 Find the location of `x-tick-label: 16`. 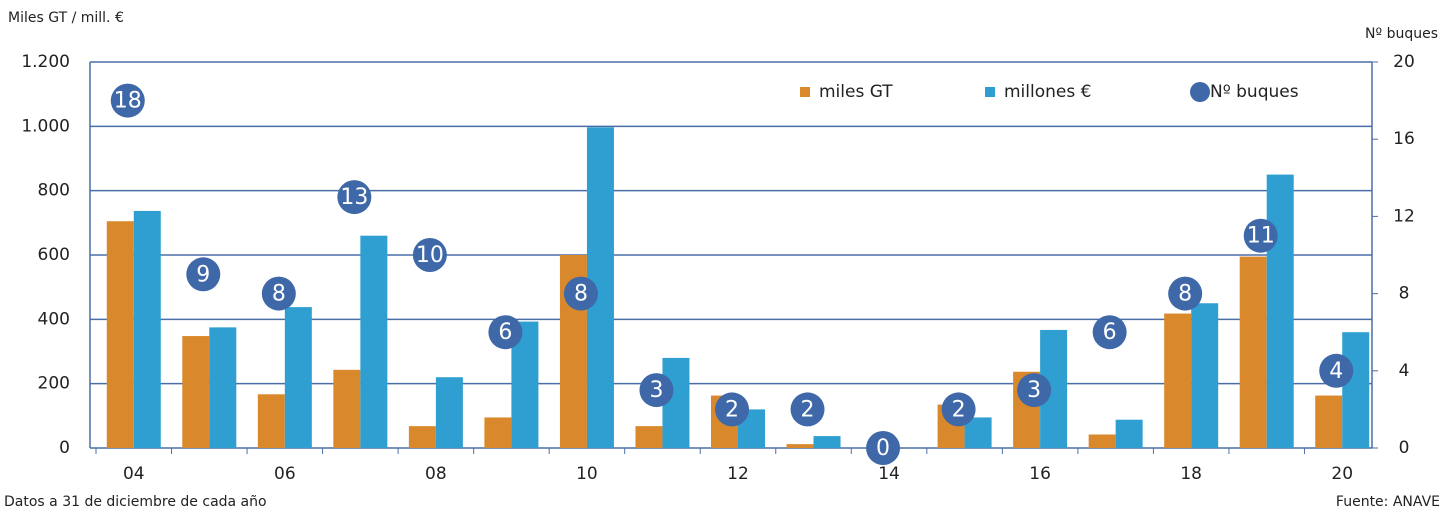

x-tick-label: 16 is located at coordinates (1040, 474).